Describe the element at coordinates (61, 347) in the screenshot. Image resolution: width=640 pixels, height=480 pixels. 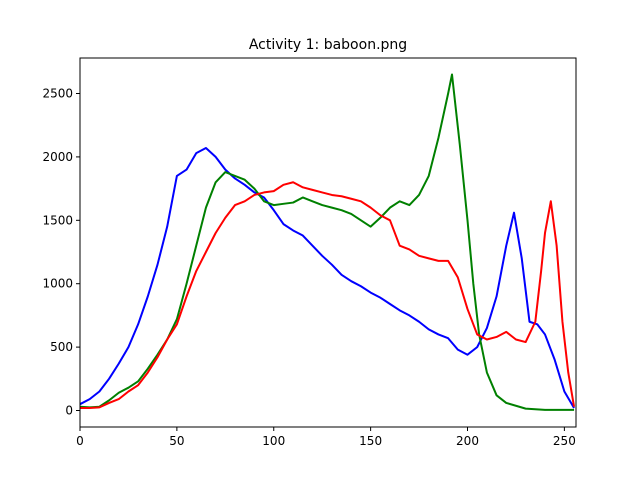
I see `y-tick-label: 500` at that location.